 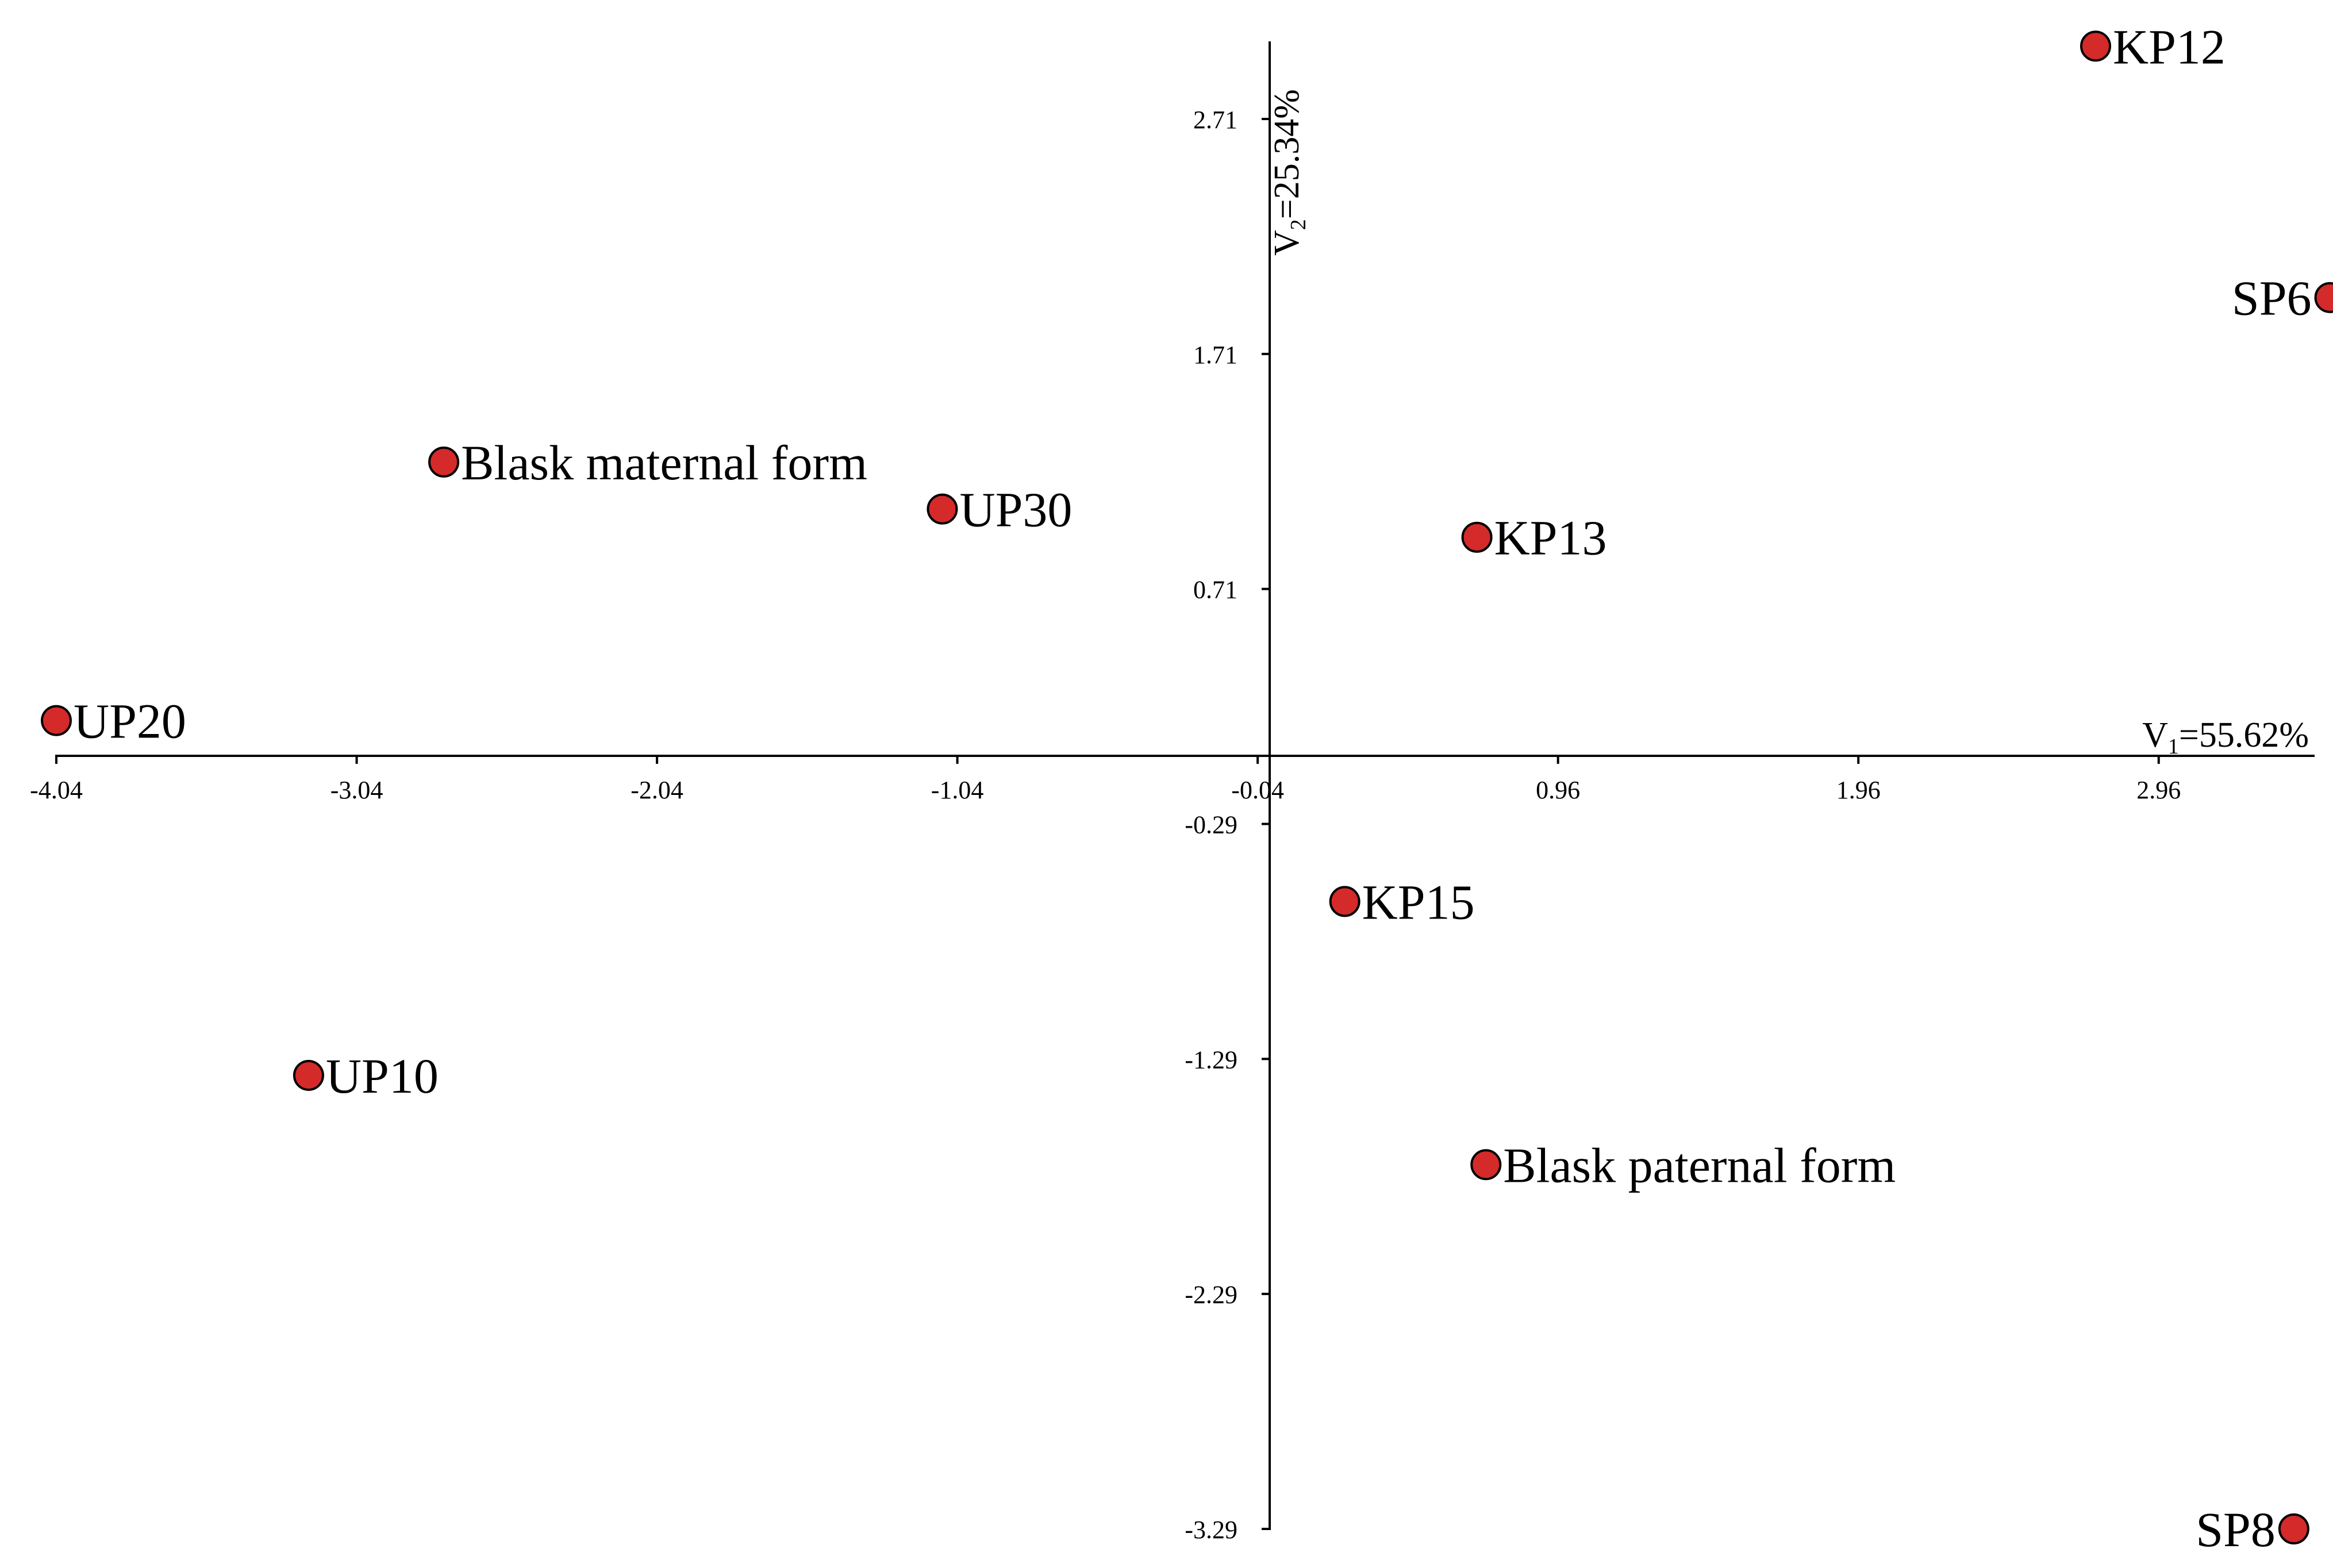 What do you see at coordinates (382, 1076) in the screenshot?
I see `data-point-label: UP10` at bounding box center [382, 1076].